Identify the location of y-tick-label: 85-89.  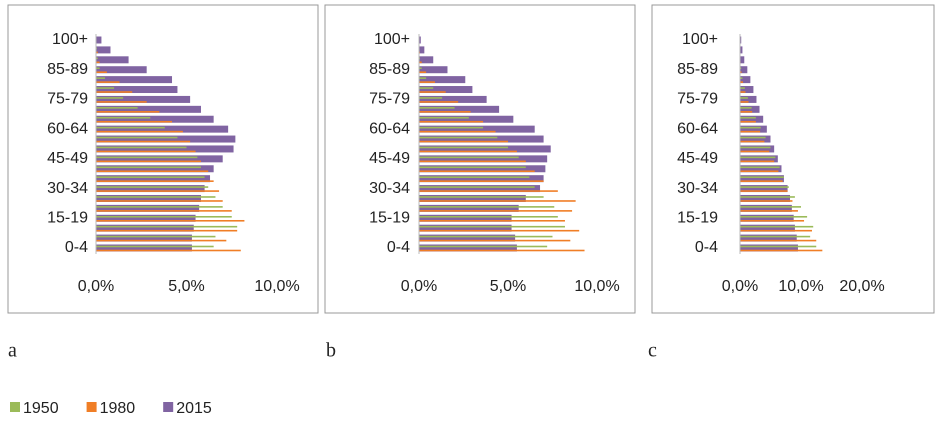
(67, 69).